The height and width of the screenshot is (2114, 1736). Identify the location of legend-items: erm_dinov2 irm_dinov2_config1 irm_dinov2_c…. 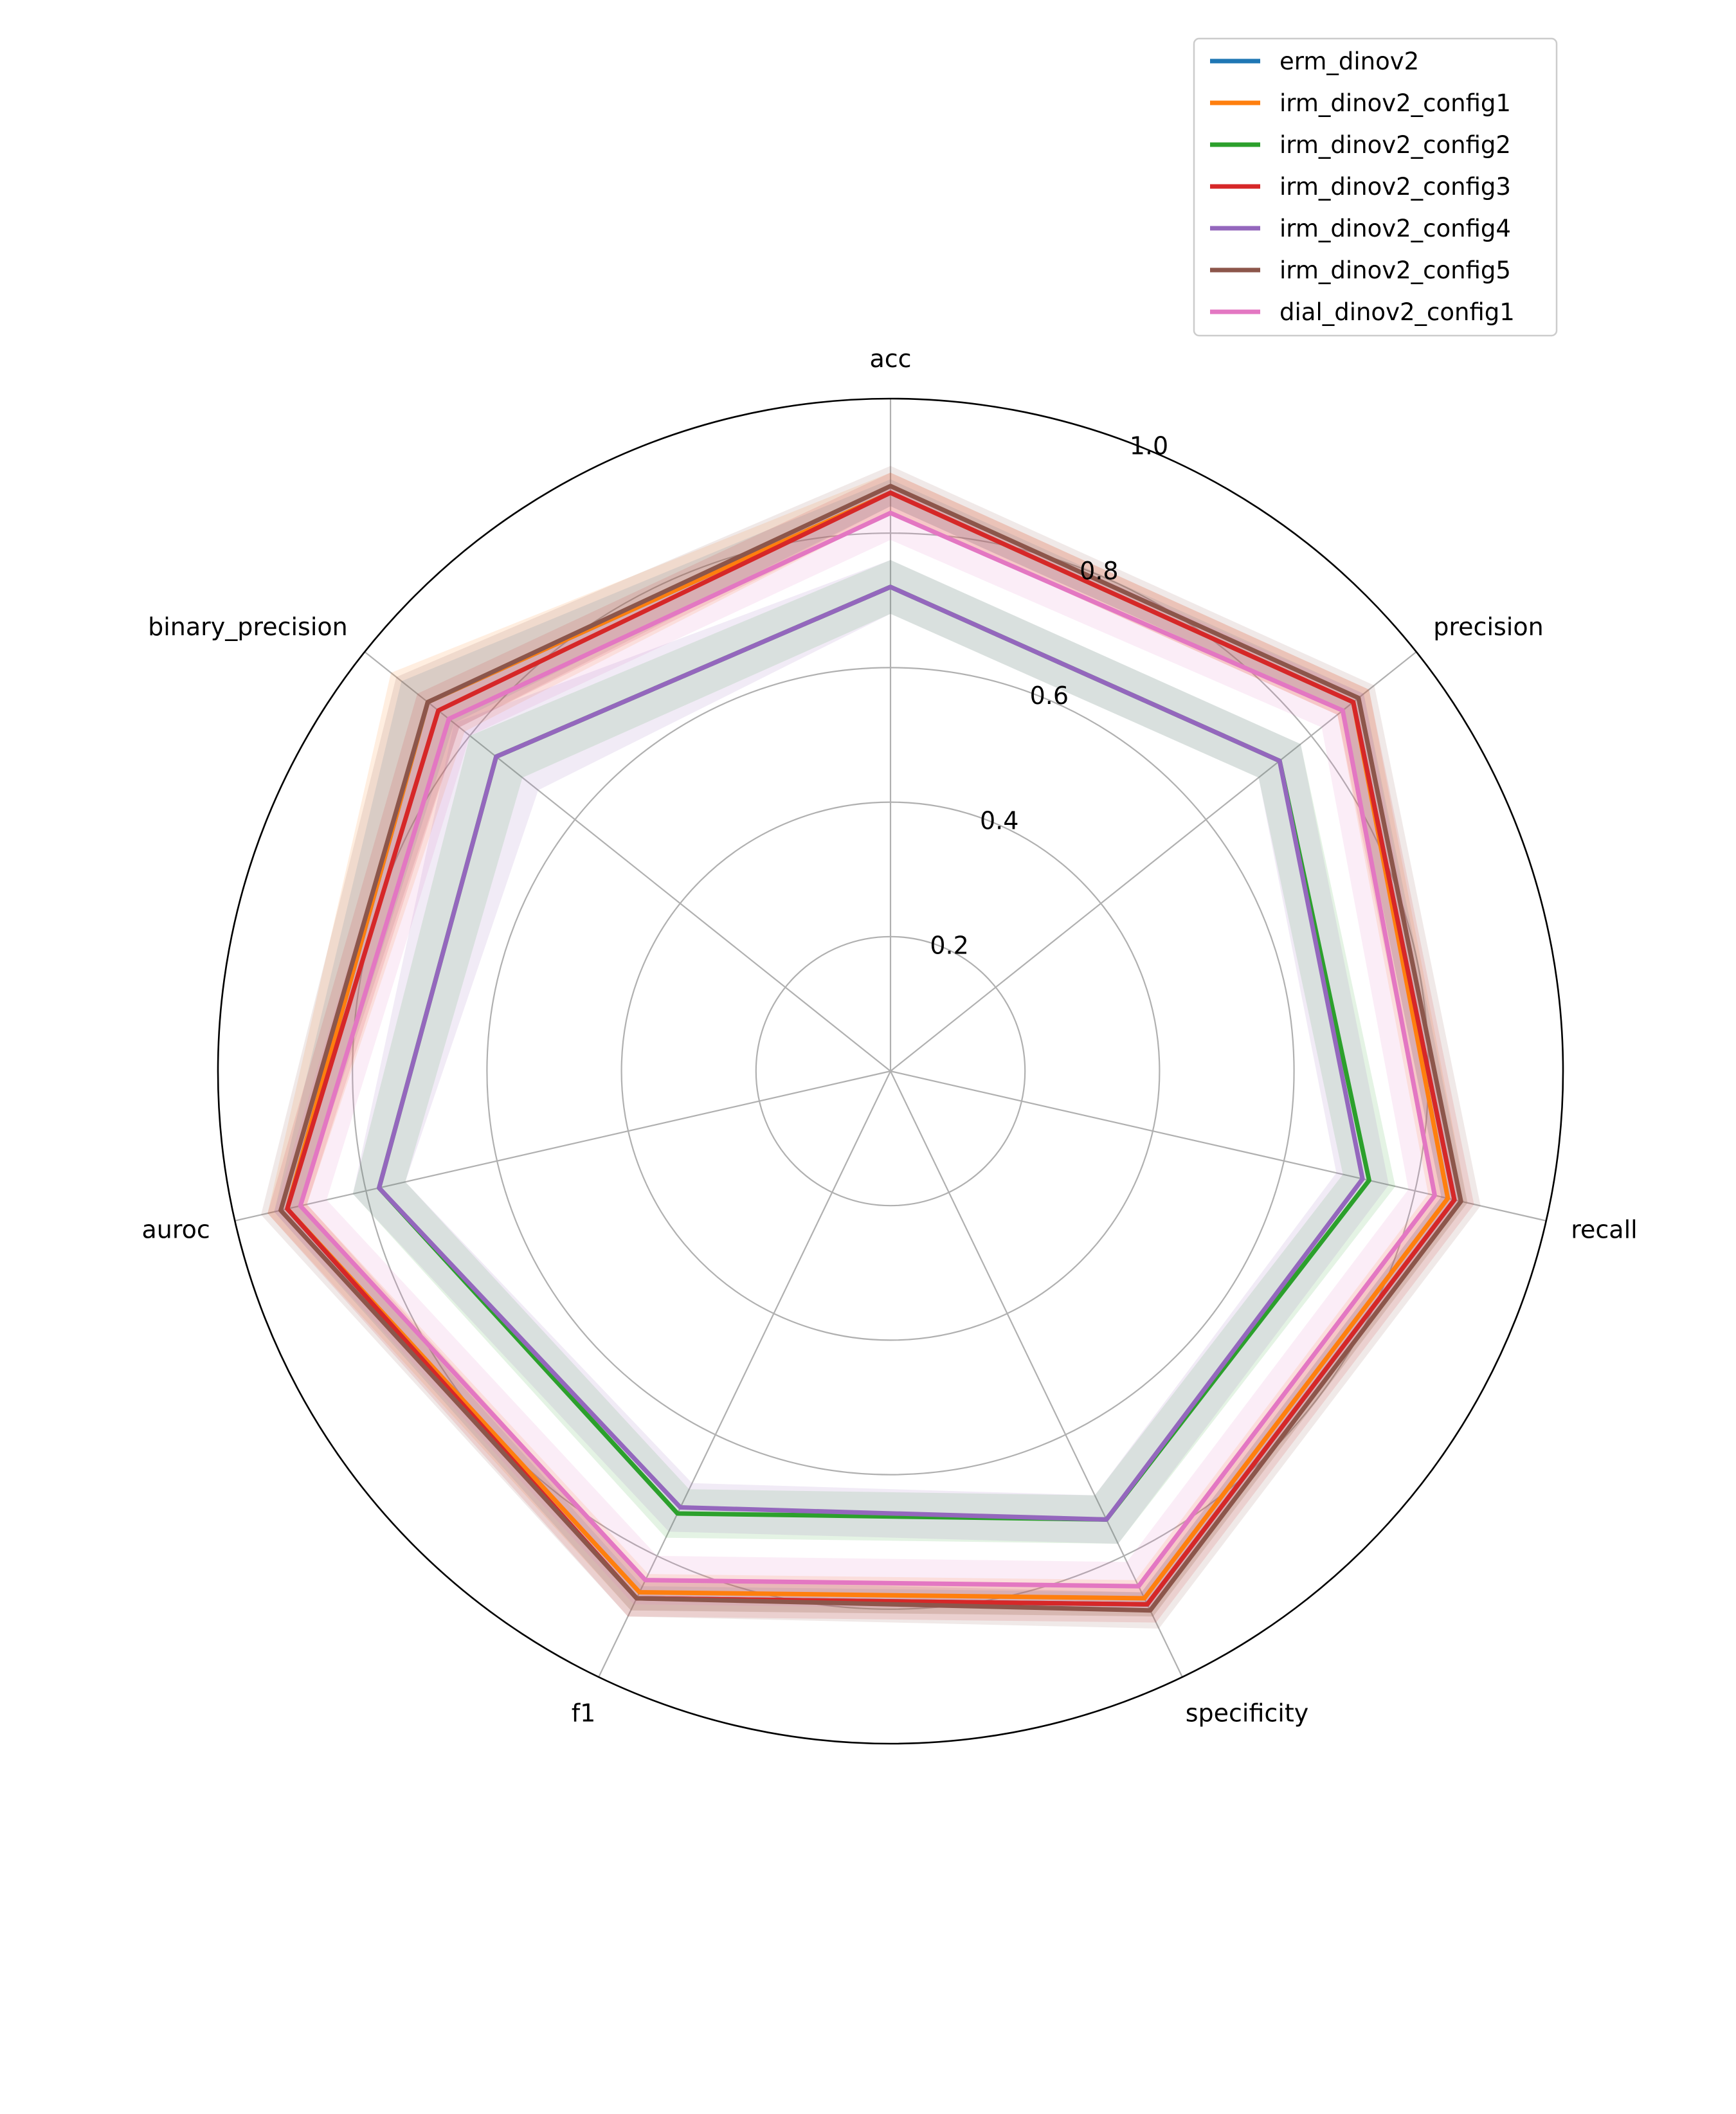
(1362, 187).